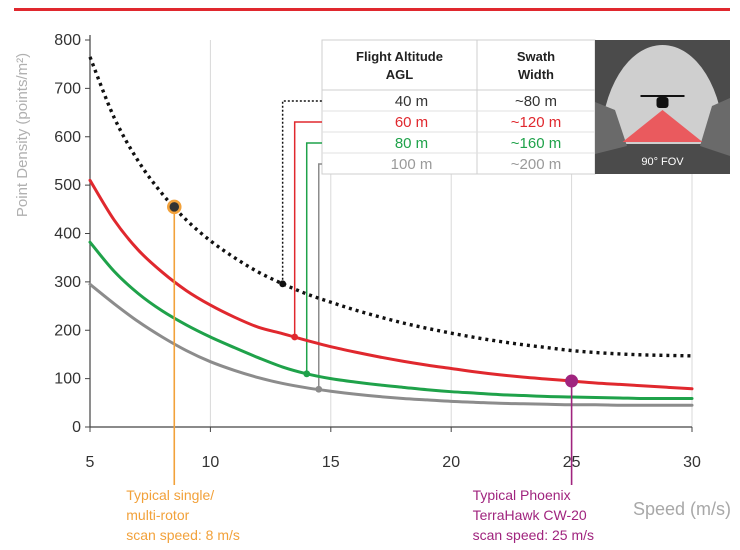  Describe the element at coordinates (67, 185) in the screenshot. I see `y-tick-label-500: 500` at that location.